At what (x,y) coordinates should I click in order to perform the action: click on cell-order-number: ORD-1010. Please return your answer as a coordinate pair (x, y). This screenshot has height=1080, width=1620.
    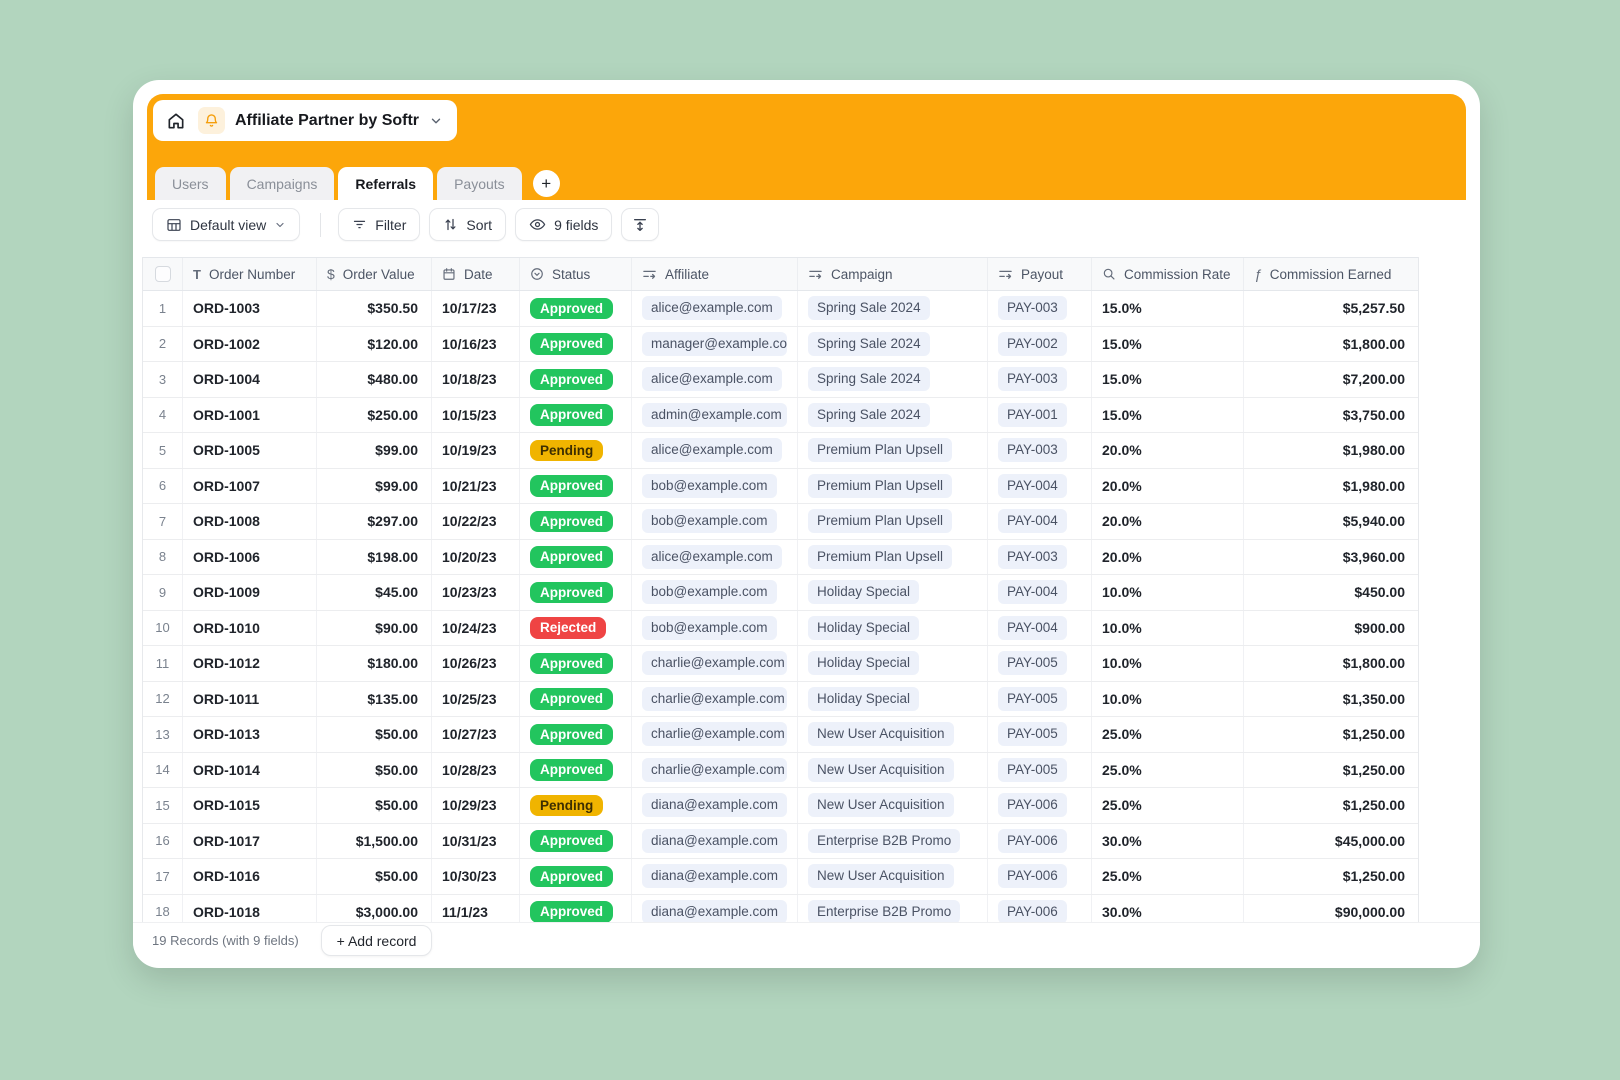
    Looking at the image, I should click on (250, 627).